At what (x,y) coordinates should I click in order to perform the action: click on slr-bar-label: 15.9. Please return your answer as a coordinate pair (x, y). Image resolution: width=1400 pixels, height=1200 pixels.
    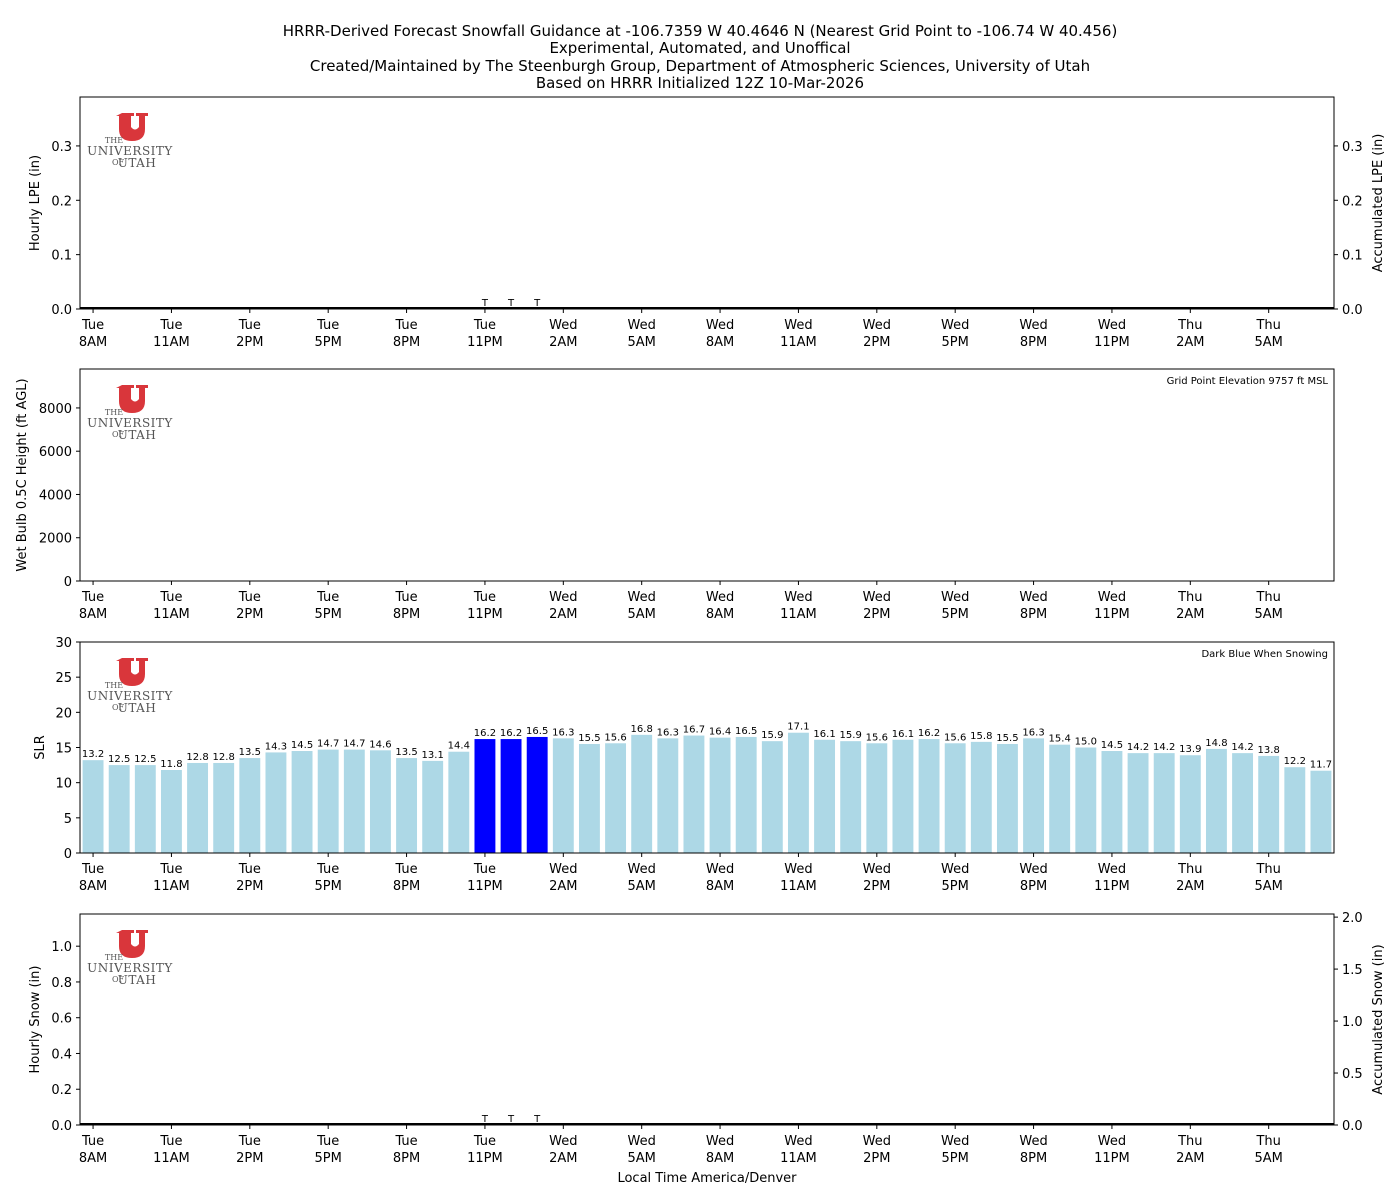
    Looking at the image, I should click on (851, 735).